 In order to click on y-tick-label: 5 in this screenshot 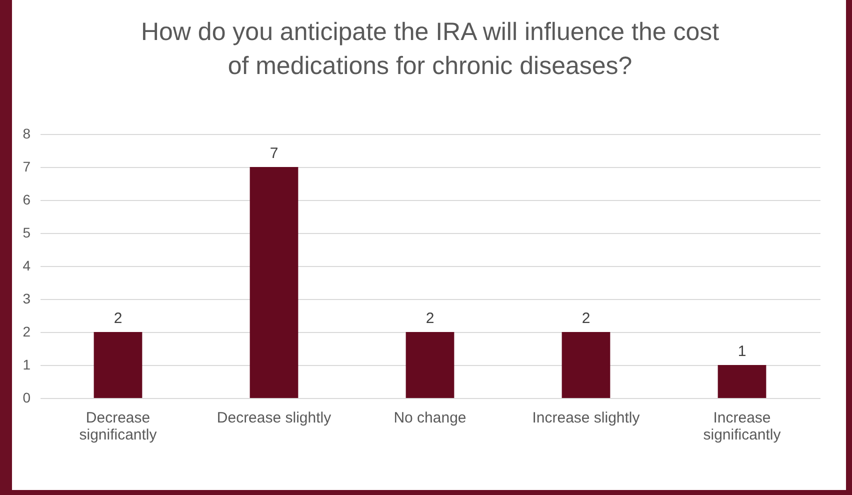, I will do `click(26, 232)`.